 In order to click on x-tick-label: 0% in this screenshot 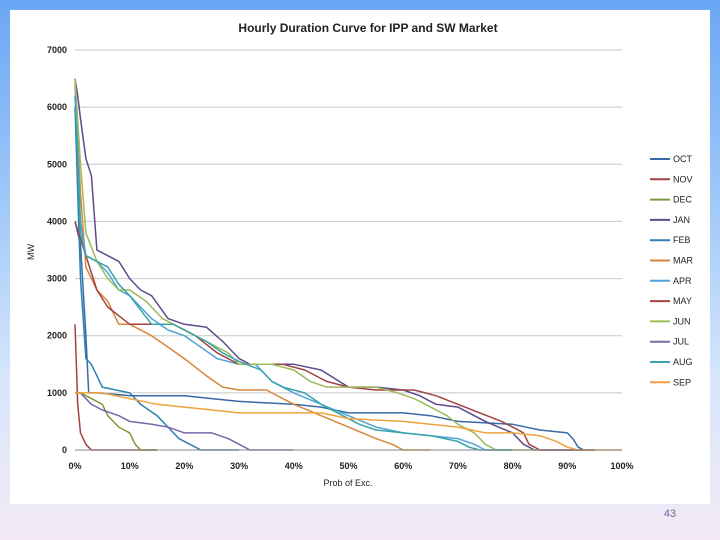, I will do `click(74, 466)`.